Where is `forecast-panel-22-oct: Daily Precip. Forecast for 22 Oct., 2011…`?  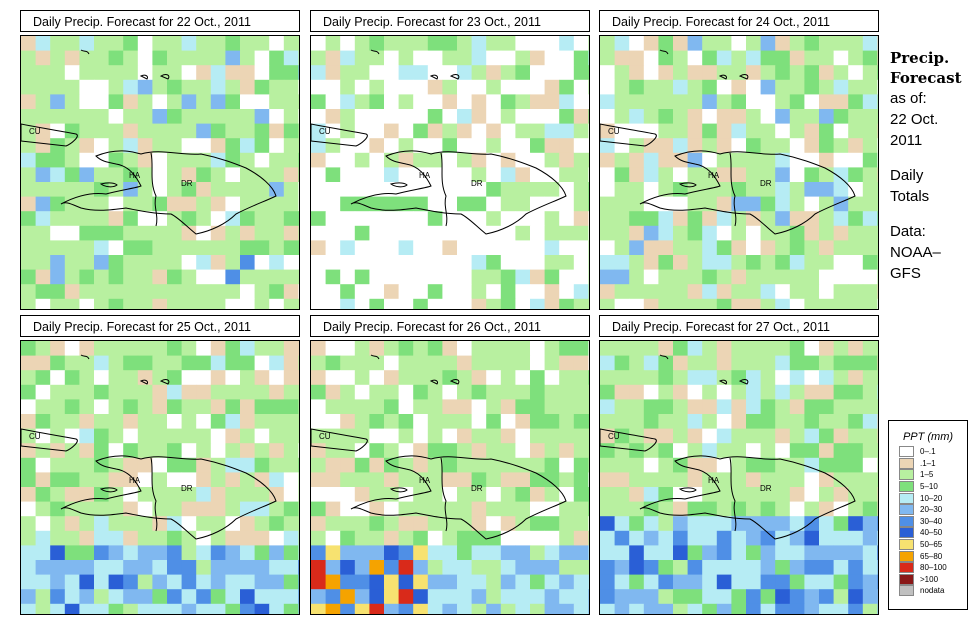 forecast-panel-22-oct: Daily Precip. Forecast for 22 Oct., 2011… is located at coordinates (160, 160).